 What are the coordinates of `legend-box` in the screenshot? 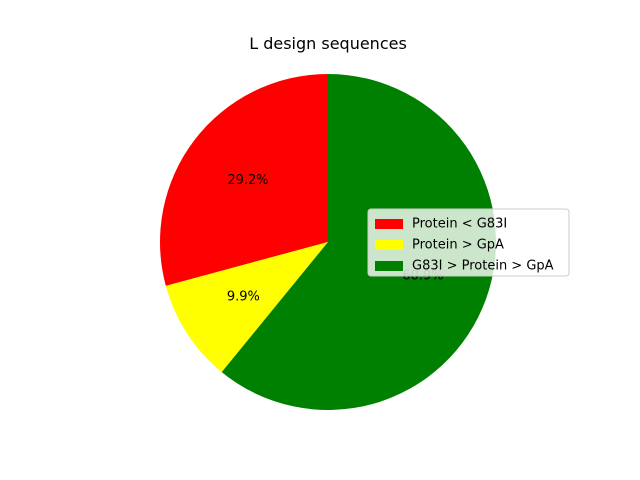 It's located at (468, 242).